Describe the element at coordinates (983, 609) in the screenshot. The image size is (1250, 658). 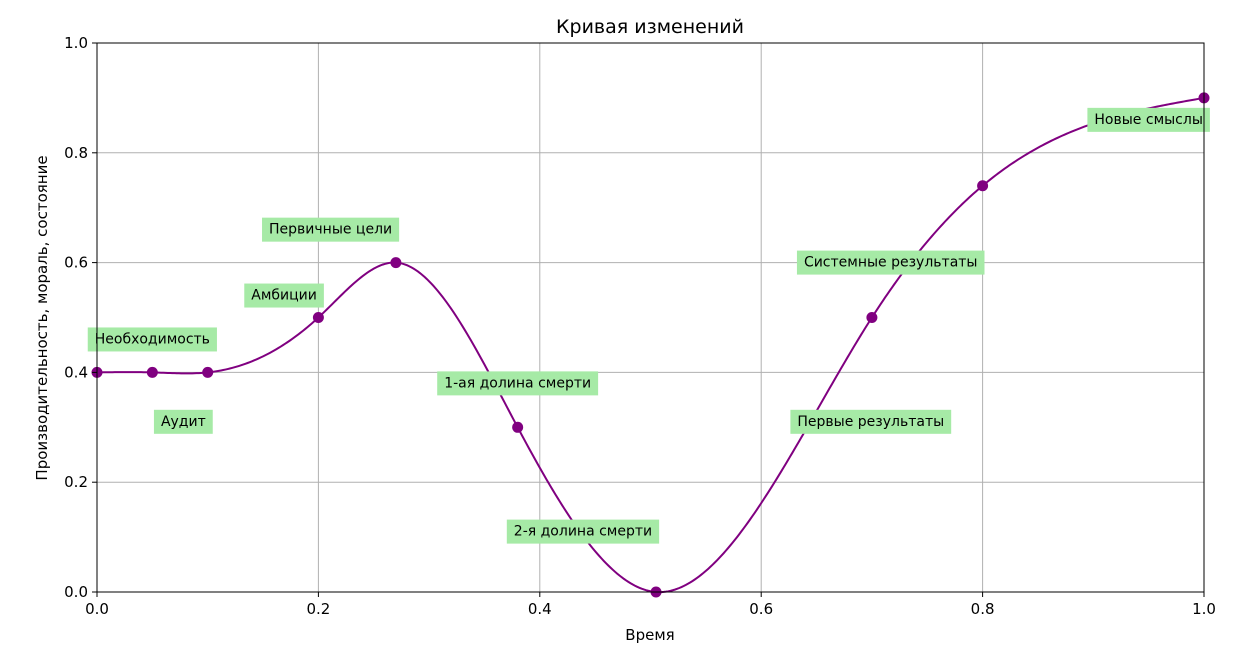
I see `x-tick-label: 0.8` at that location.